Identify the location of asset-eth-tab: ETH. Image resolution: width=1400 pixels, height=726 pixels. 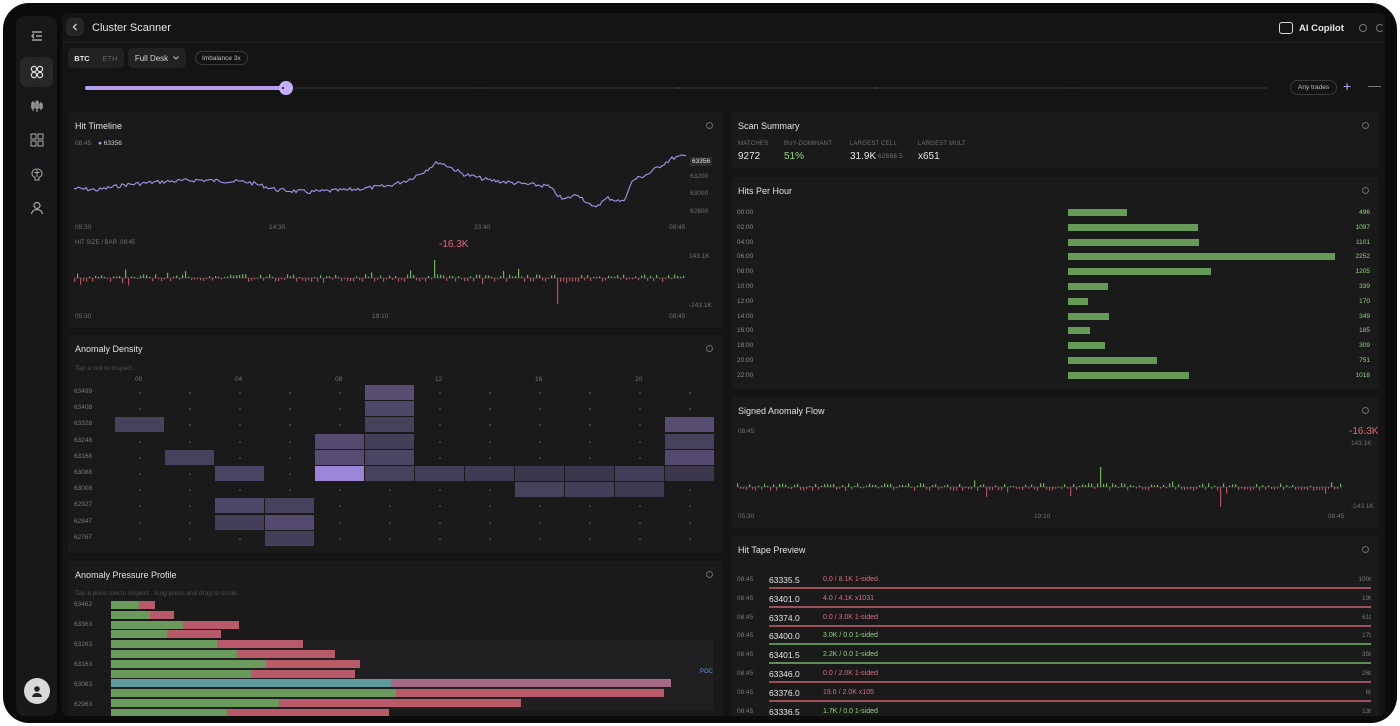
(110, 58).